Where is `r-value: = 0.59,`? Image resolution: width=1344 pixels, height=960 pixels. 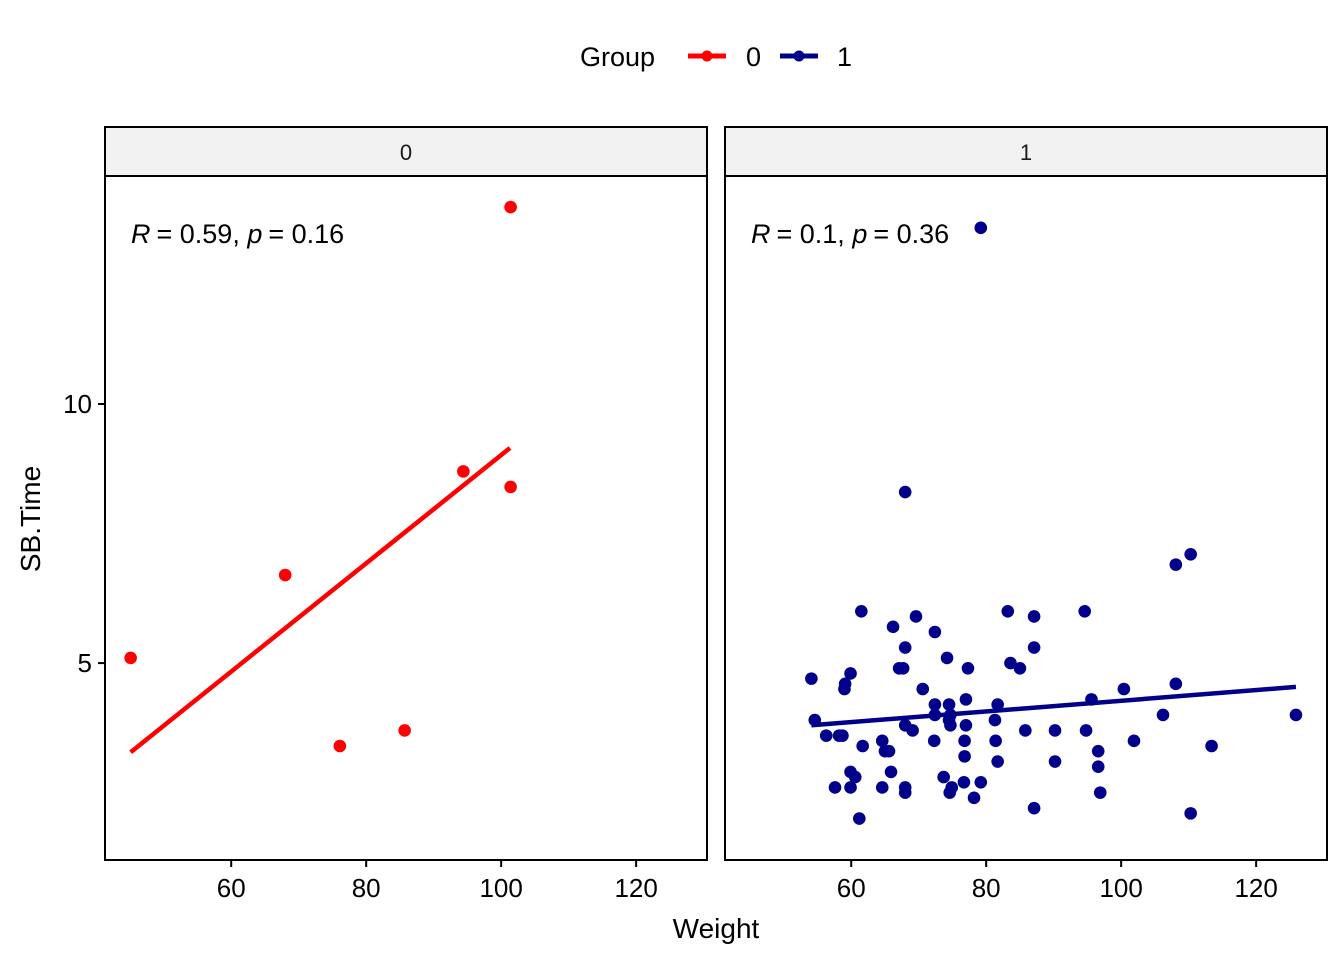
r-value: = 0.59, is located at coordinates (202, 234).